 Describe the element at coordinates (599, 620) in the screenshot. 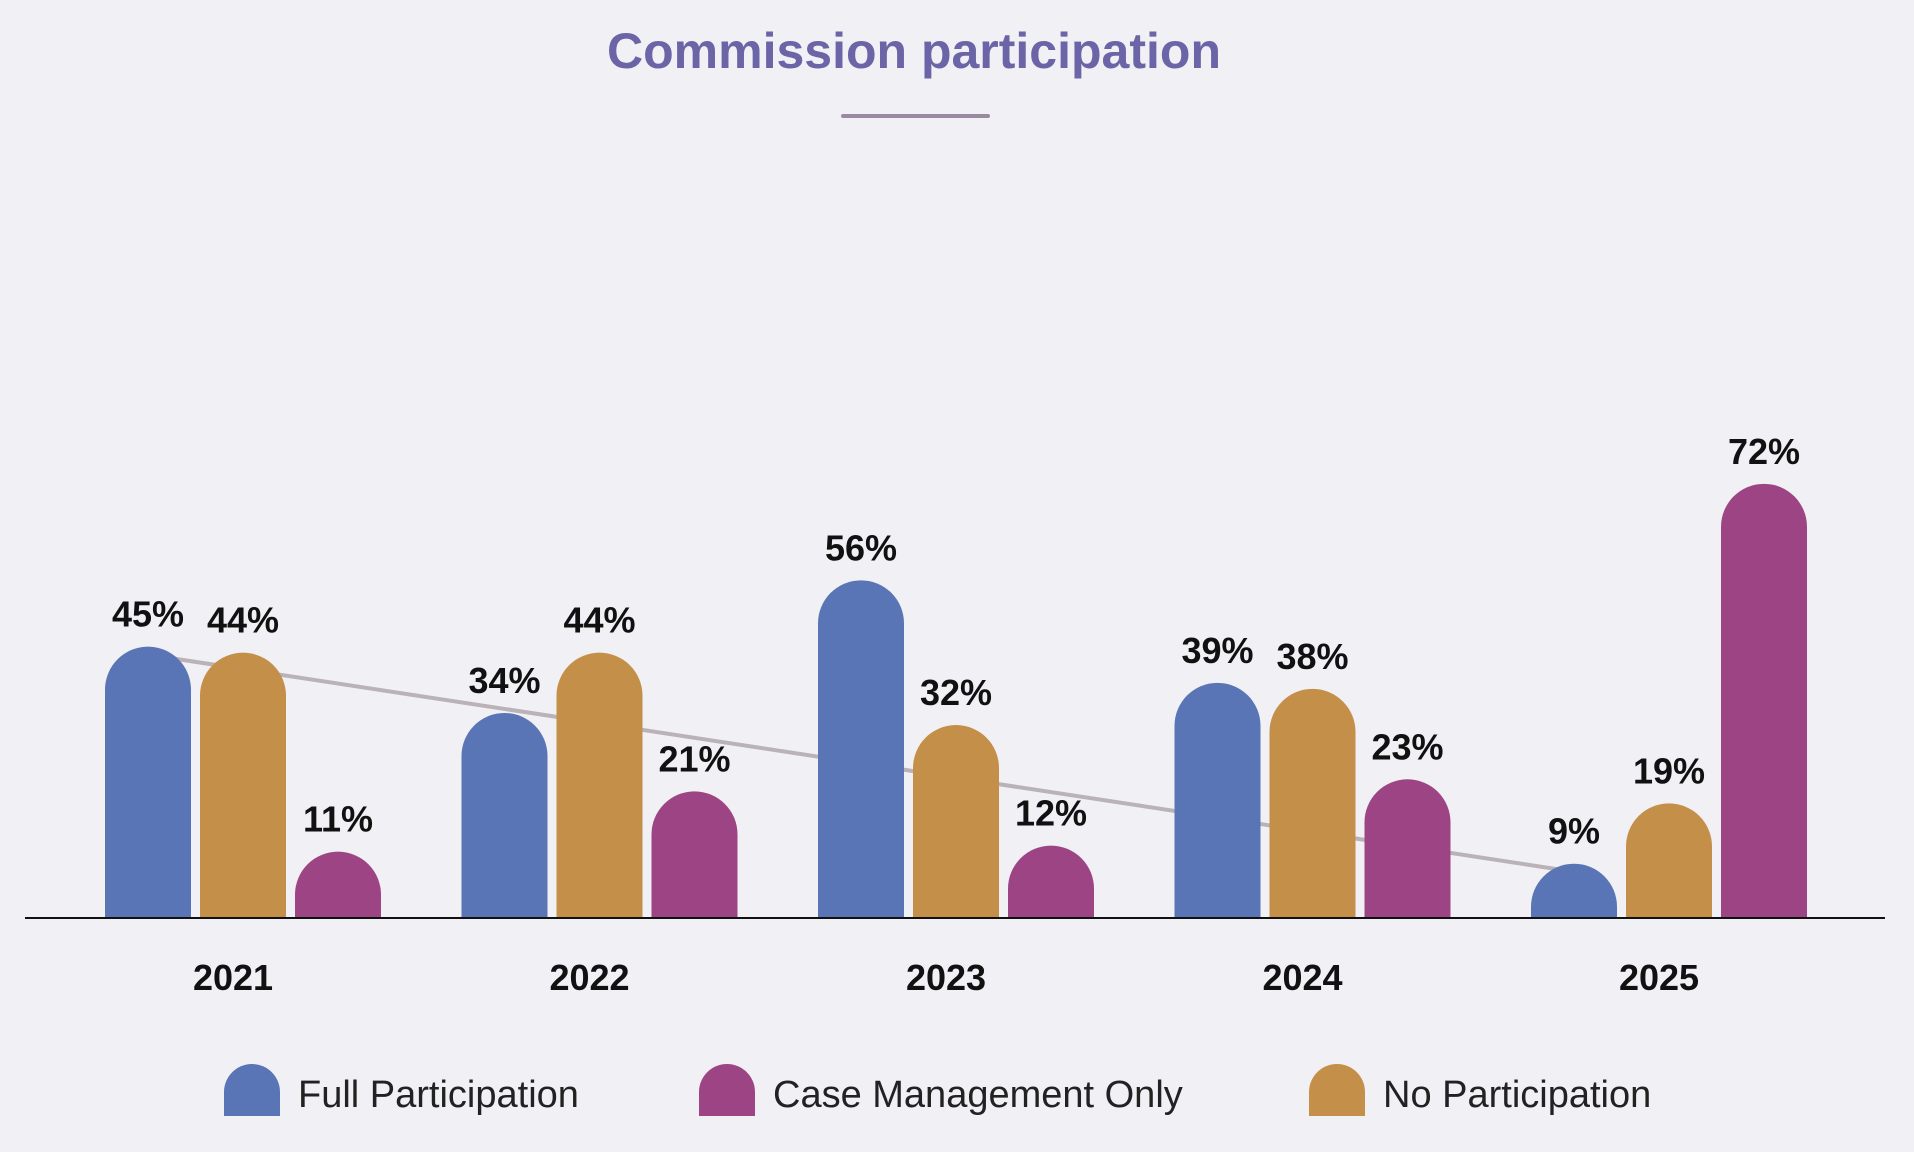

I see `value-label-no-participation-2022: 44%` at that location.